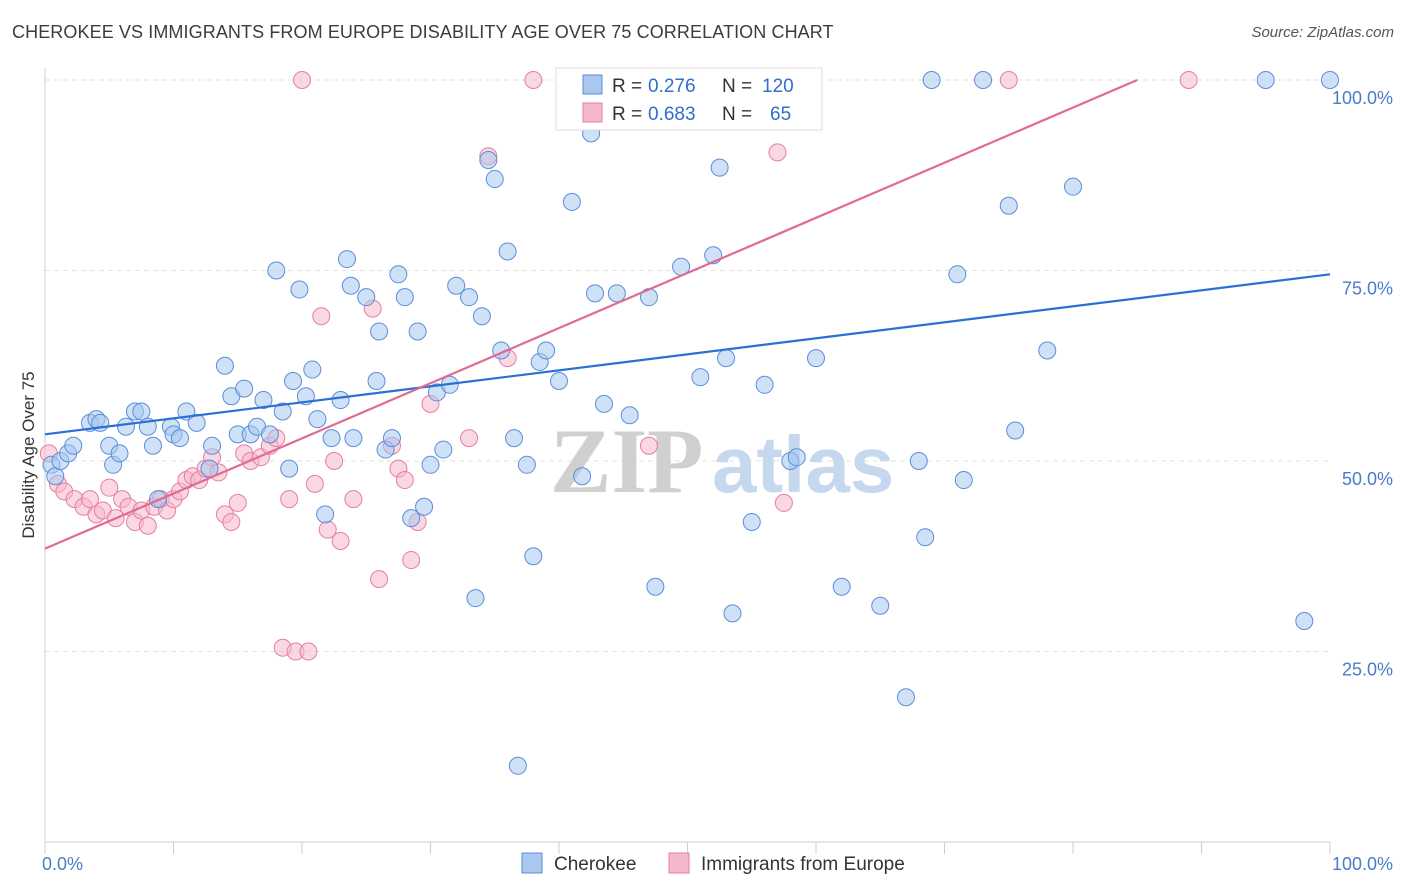  I want to click on series-legend: Cherokee Immigrants from Europe, so click(713, 863).